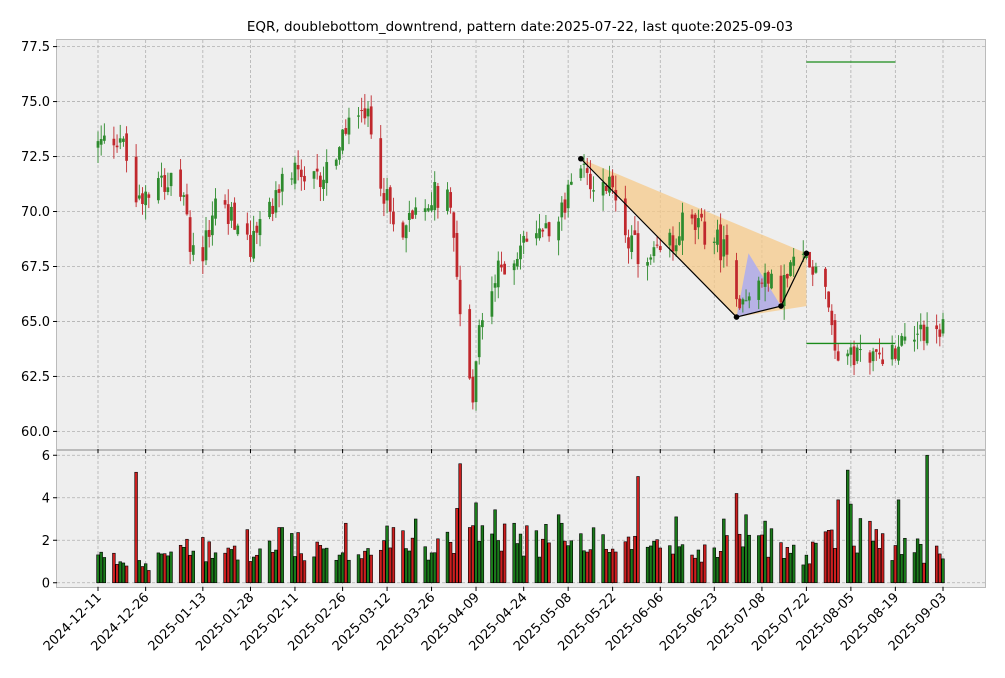 This screenshot has width=1005, height=678. Describe the element at coordinates (806, 253) in the screenshot. I see `pattern-point` at that location.